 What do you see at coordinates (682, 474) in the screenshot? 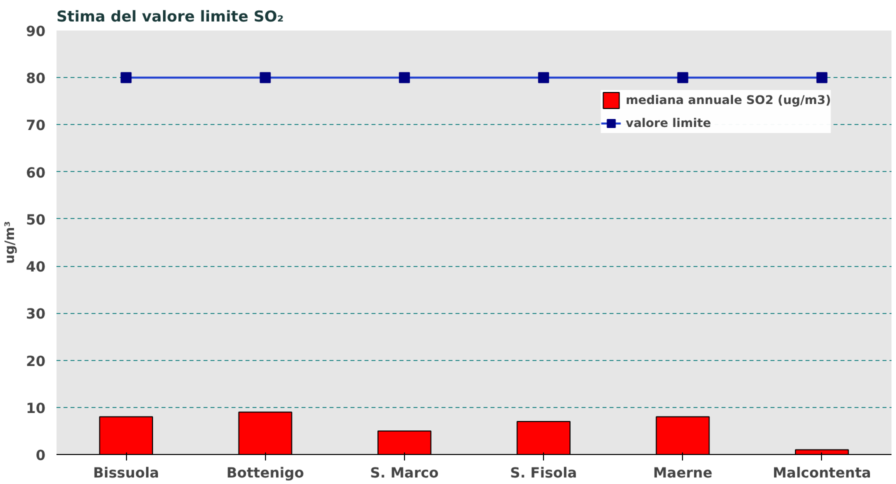
I see `x-tick-label: Maerne` at bounding box center [682, 474].